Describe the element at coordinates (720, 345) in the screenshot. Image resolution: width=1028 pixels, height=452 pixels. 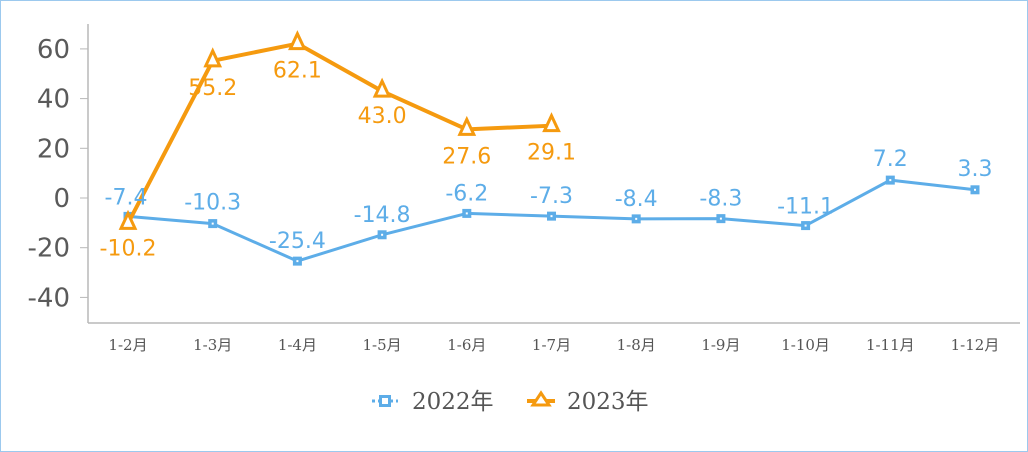
I see `x-tick-label: 1-9月` at that location.